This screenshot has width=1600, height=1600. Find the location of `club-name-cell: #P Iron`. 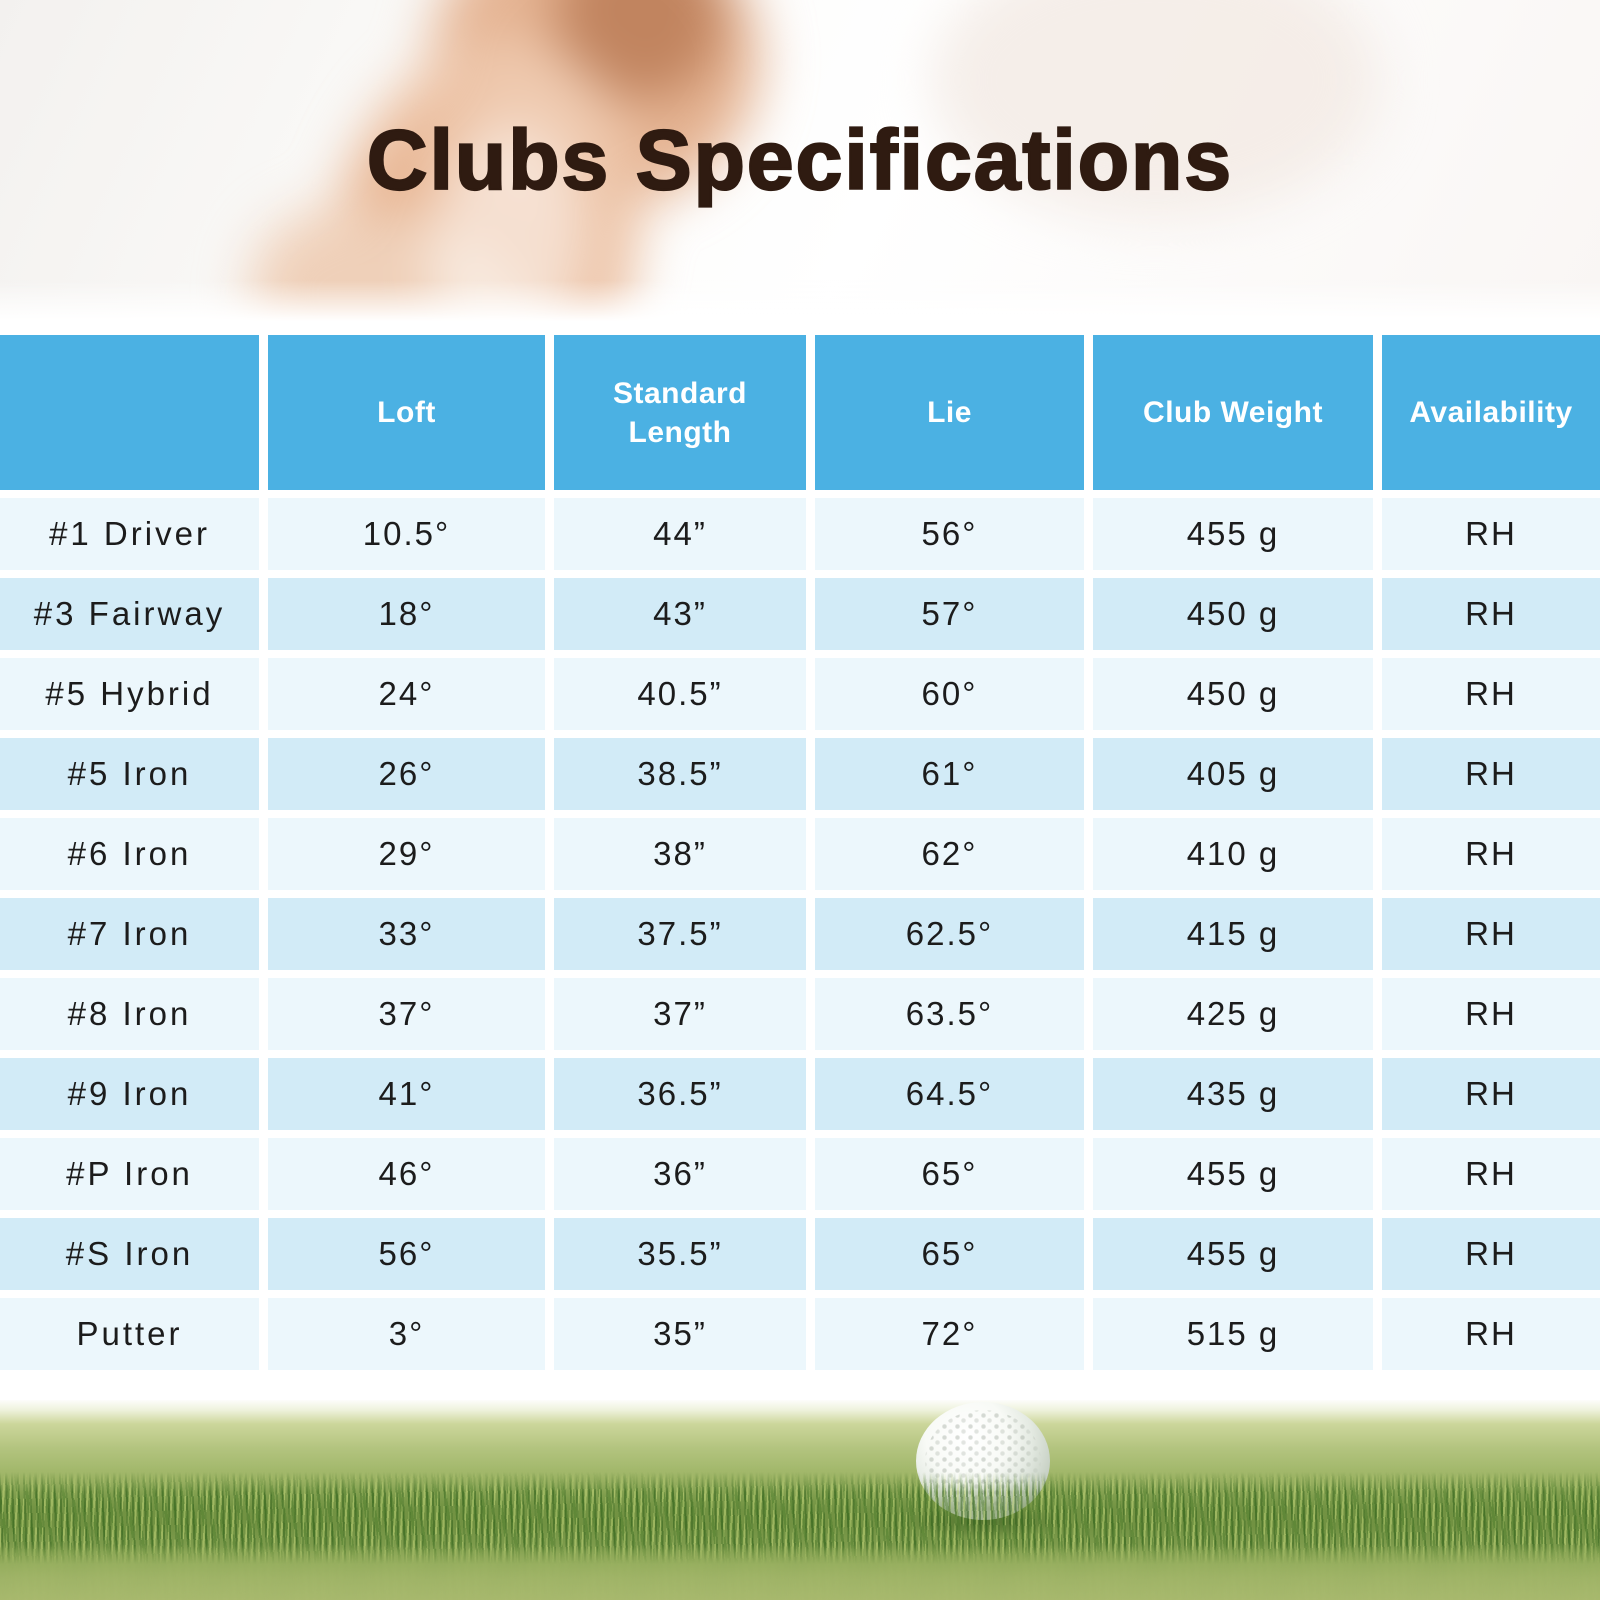

club-name-cell: #P Iron is located at coordinates (129, 1174).